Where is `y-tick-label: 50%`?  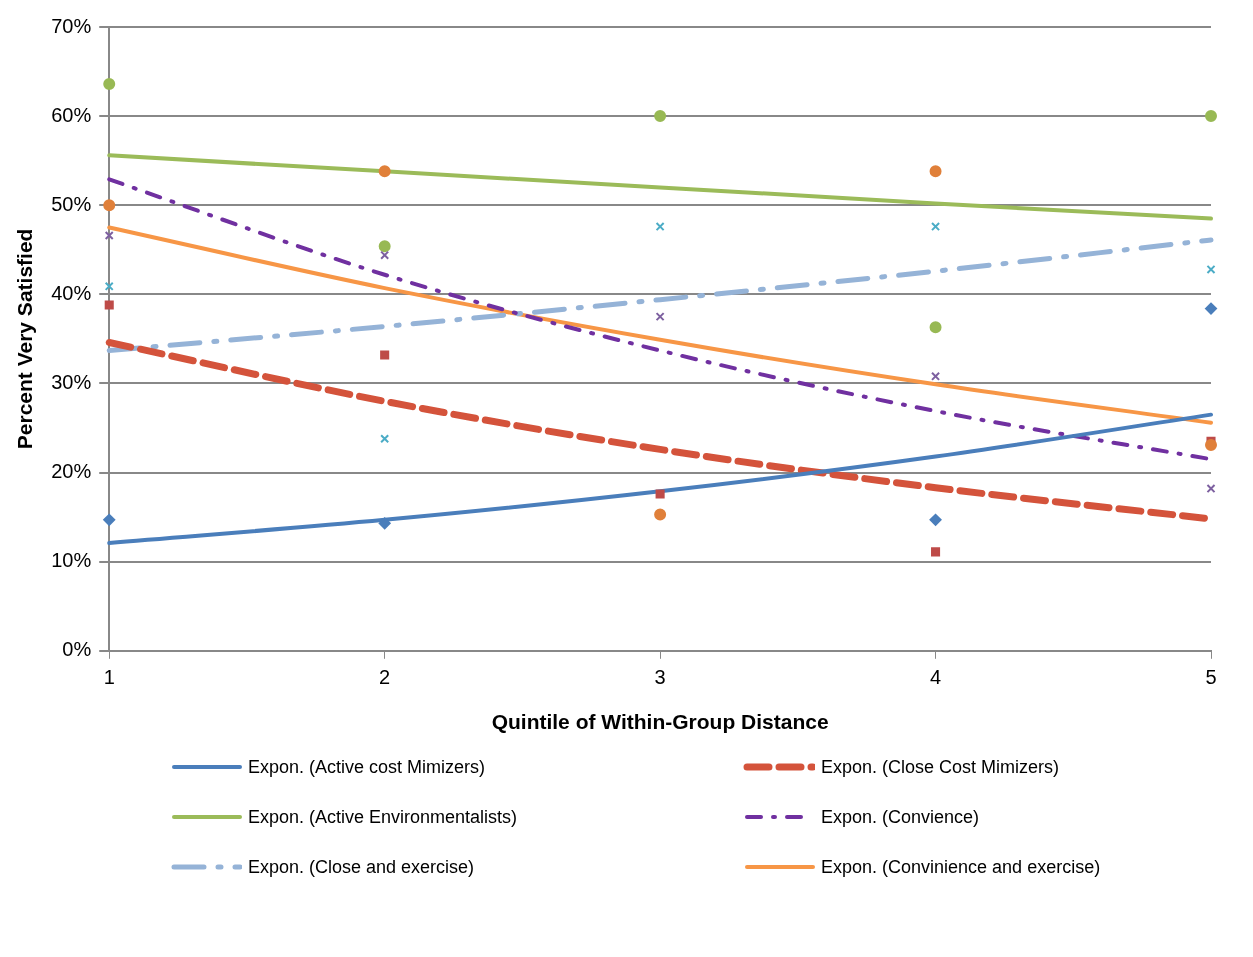
y-tick-label: 50% is located at coordinates (71, 203).